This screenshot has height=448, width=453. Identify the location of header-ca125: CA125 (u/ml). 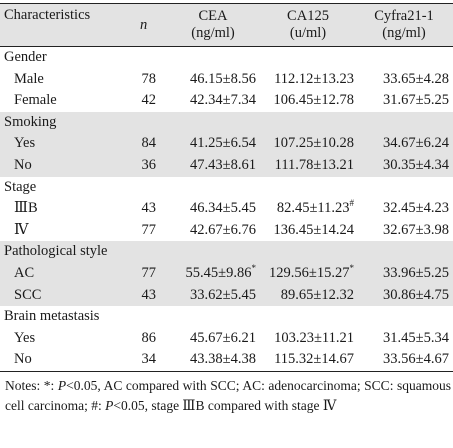
(308, 25).